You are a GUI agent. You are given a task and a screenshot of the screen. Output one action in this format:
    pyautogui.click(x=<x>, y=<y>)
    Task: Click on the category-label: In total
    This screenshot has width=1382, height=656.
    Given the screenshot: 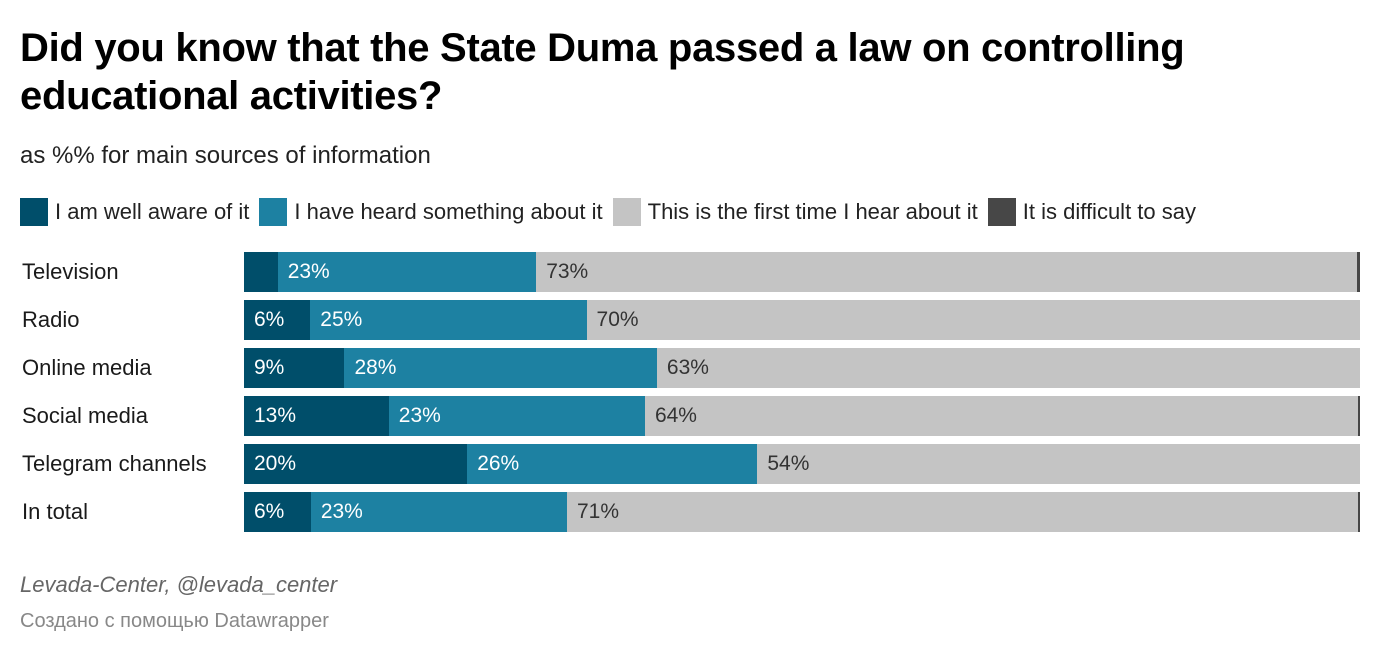 What is the action you would take?
    pyautogui.click(x=55, y=511)
    